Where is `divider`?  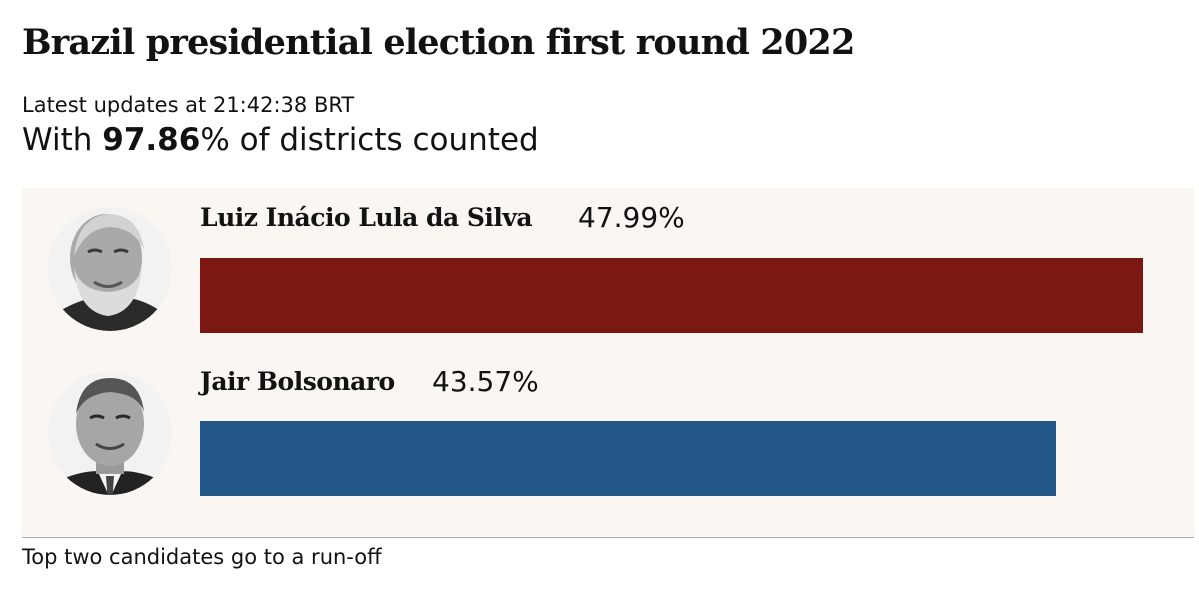
divider is located at coordinates (608, 537).